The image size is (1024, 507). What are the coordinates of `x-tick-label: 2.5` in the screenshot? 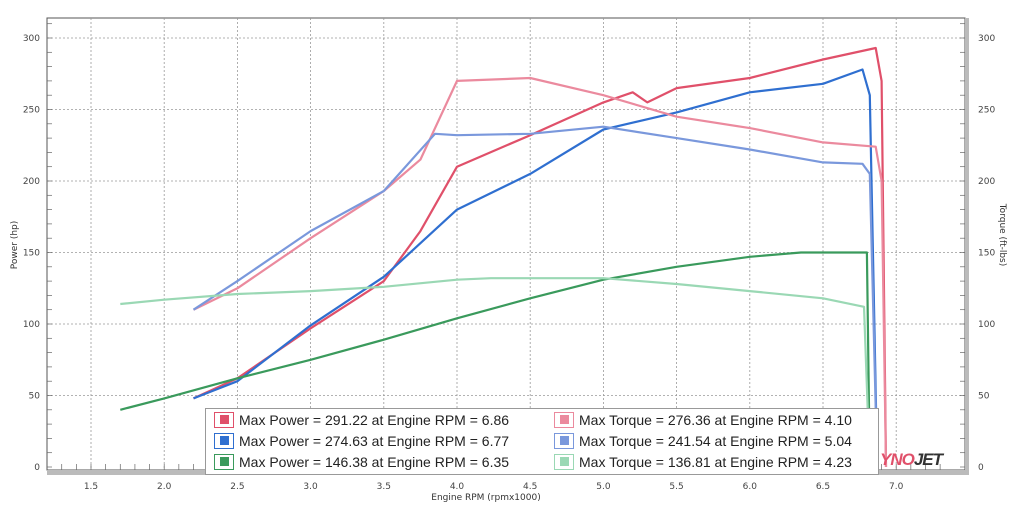 It's located at (237, 487).